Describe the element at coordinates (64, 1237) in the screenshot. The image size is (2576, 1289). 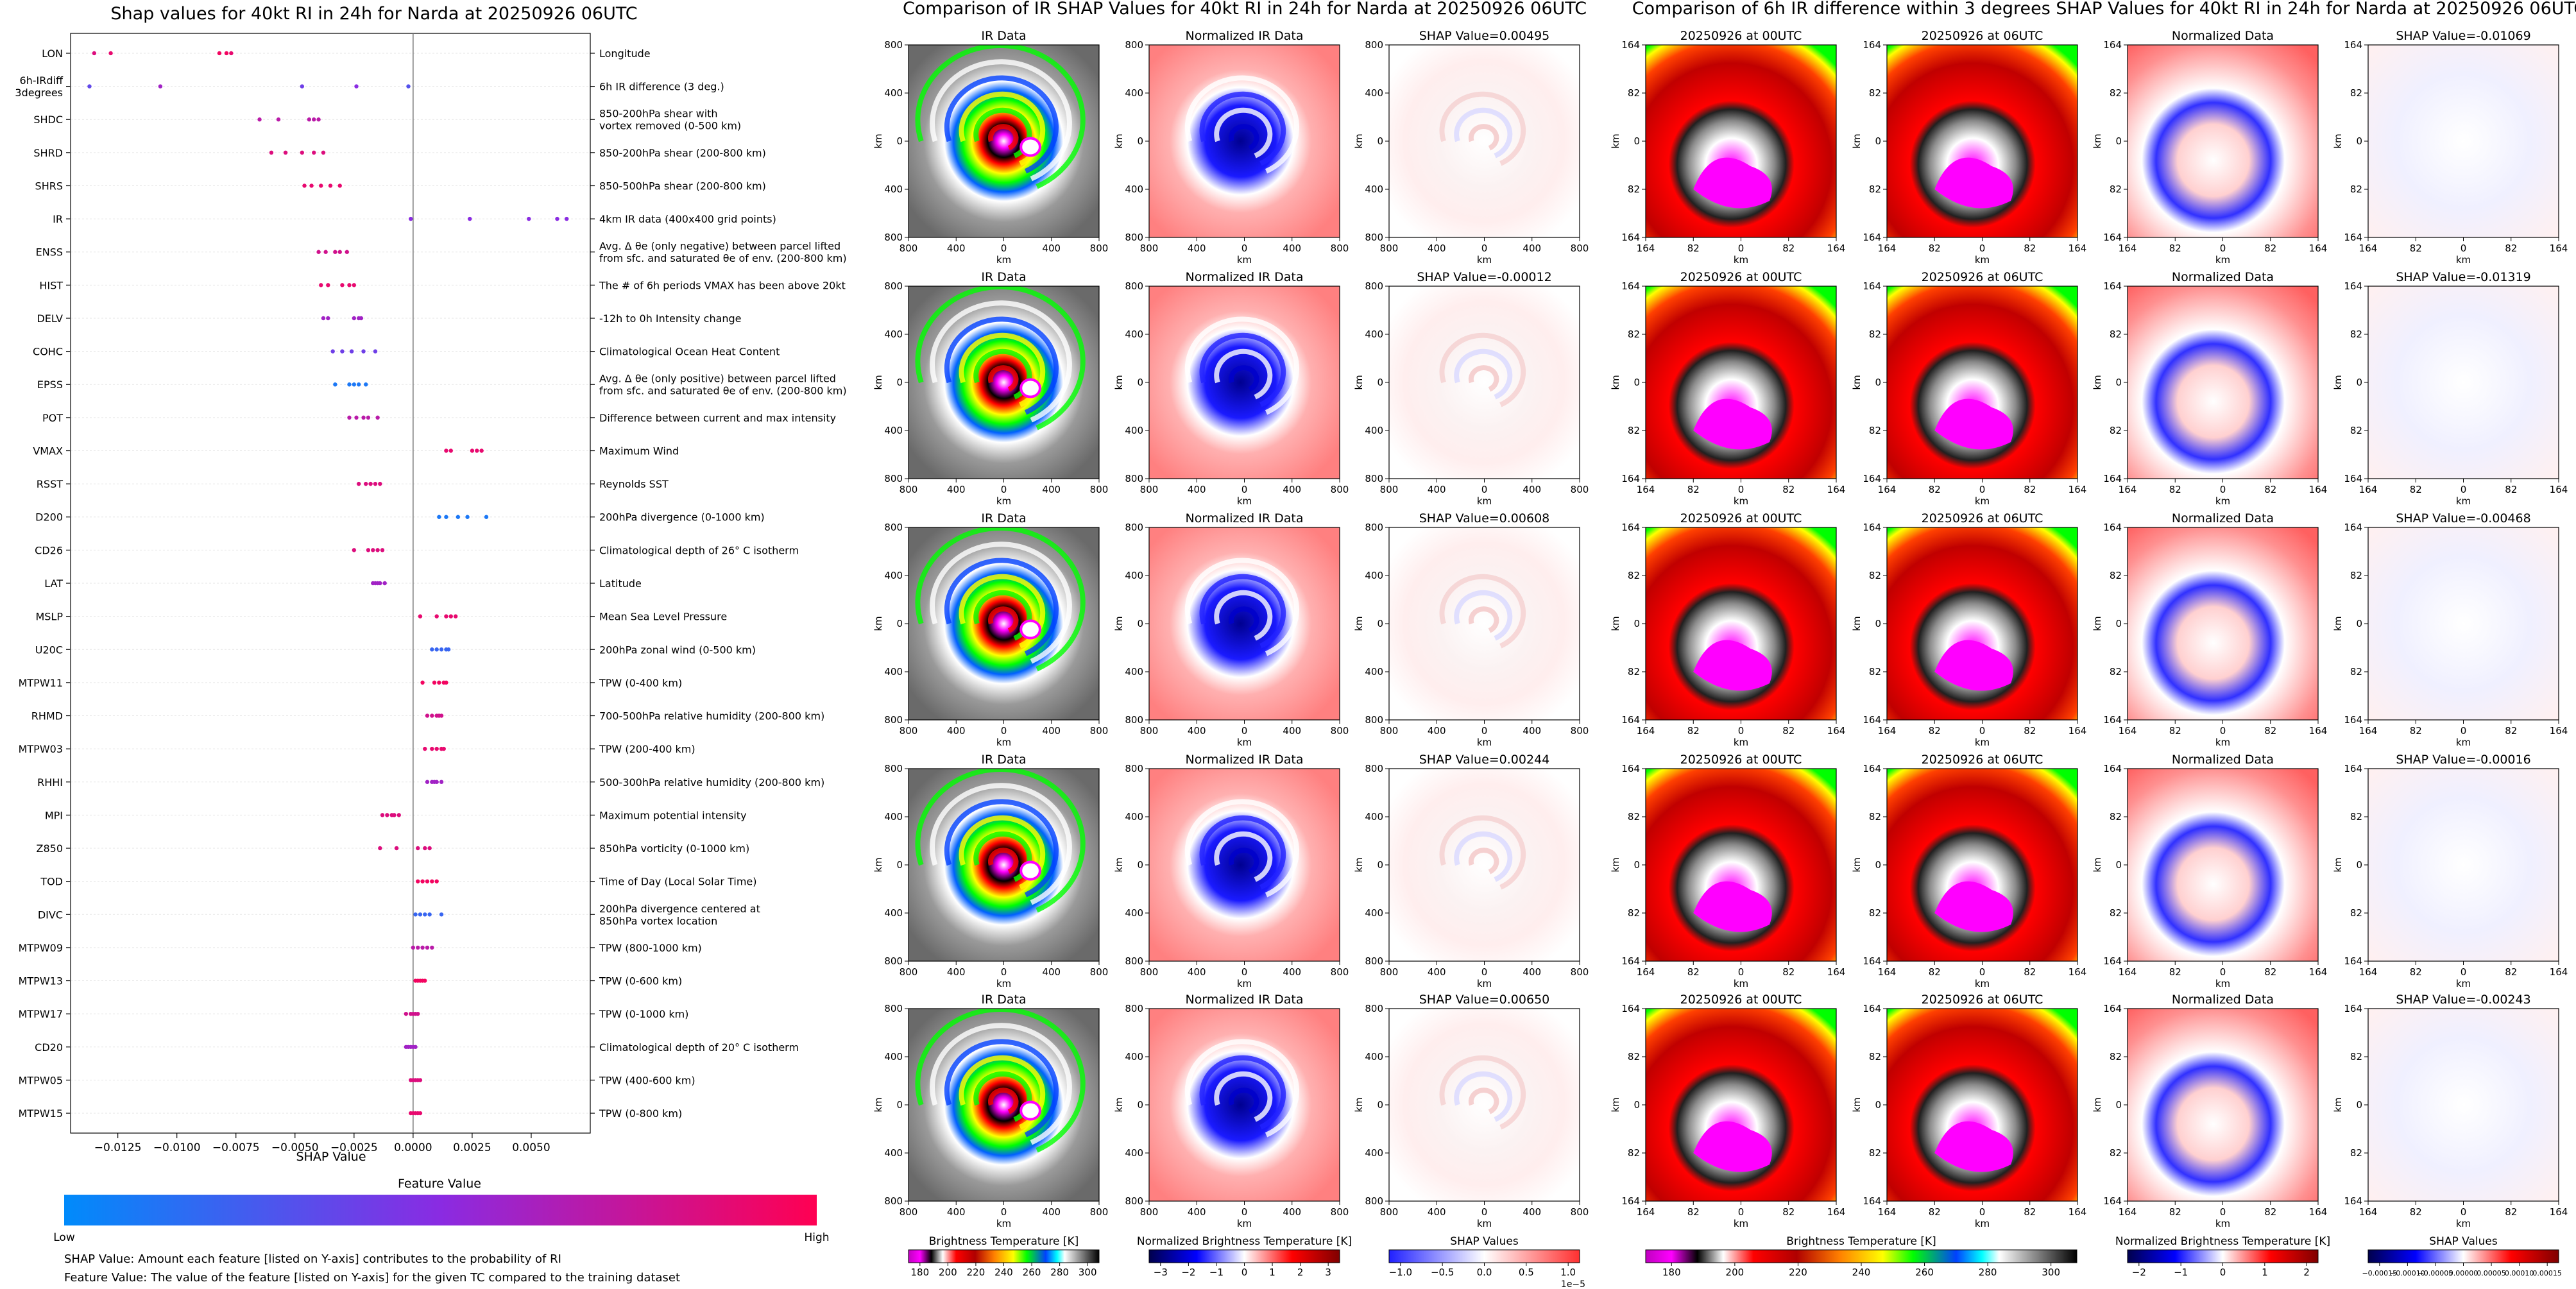
I see `colorbar-low-label: Low` at that location.